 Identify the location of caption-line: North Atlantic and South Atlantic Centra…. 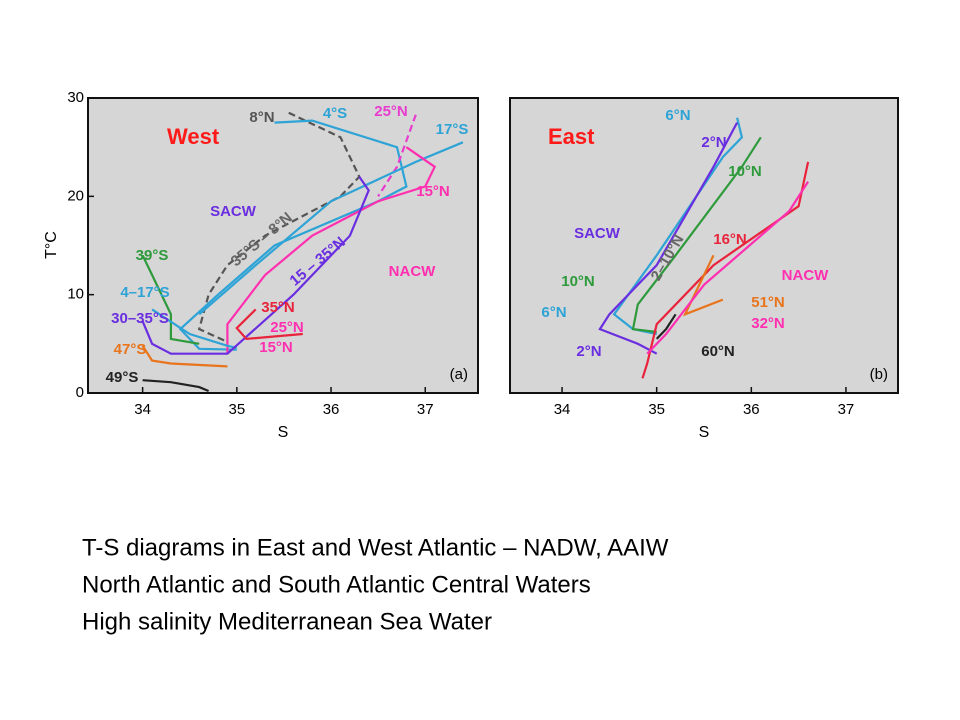
(336, 584).